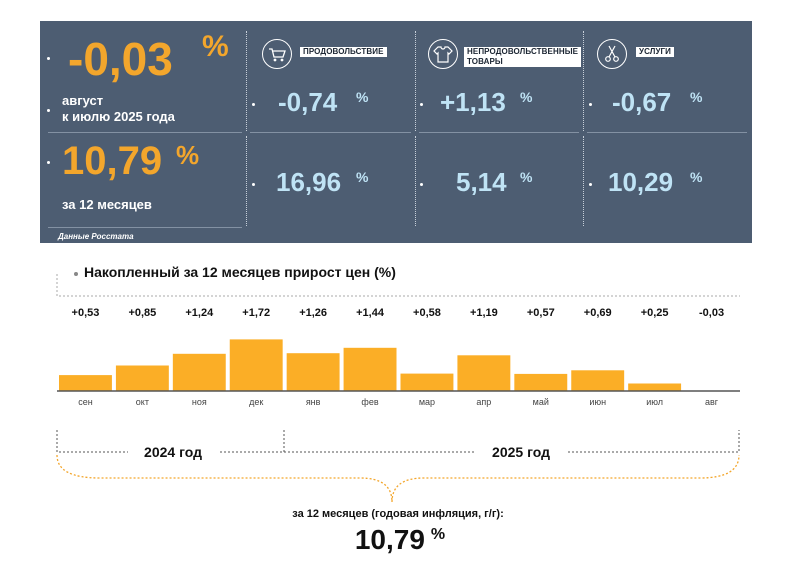 Image resolution: width=796 pixels, height=561 pixels. What do you see at coordinates (370, 402) in the screenshot?
I see `tick-label-фев: фев` at bounding box center [370, 402].